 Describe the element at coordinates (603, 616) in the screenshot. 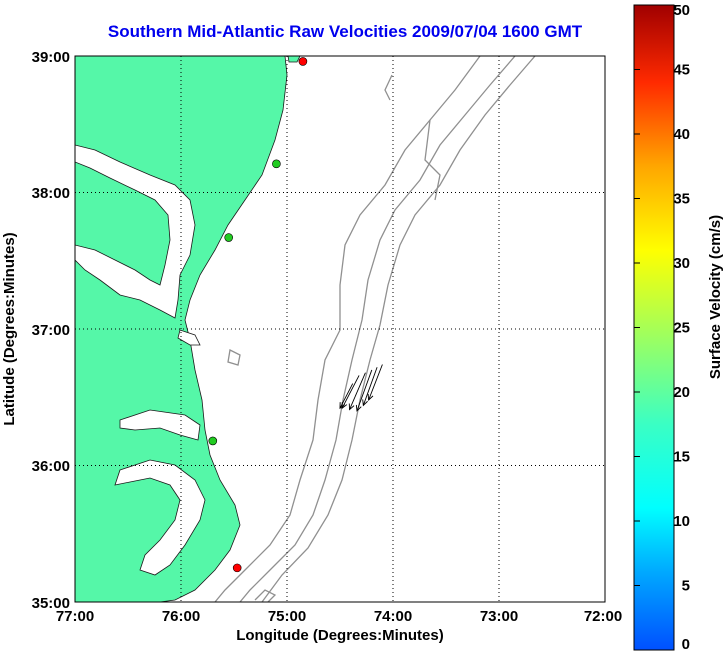

I see `x-tick-label: 72:00` at that location.